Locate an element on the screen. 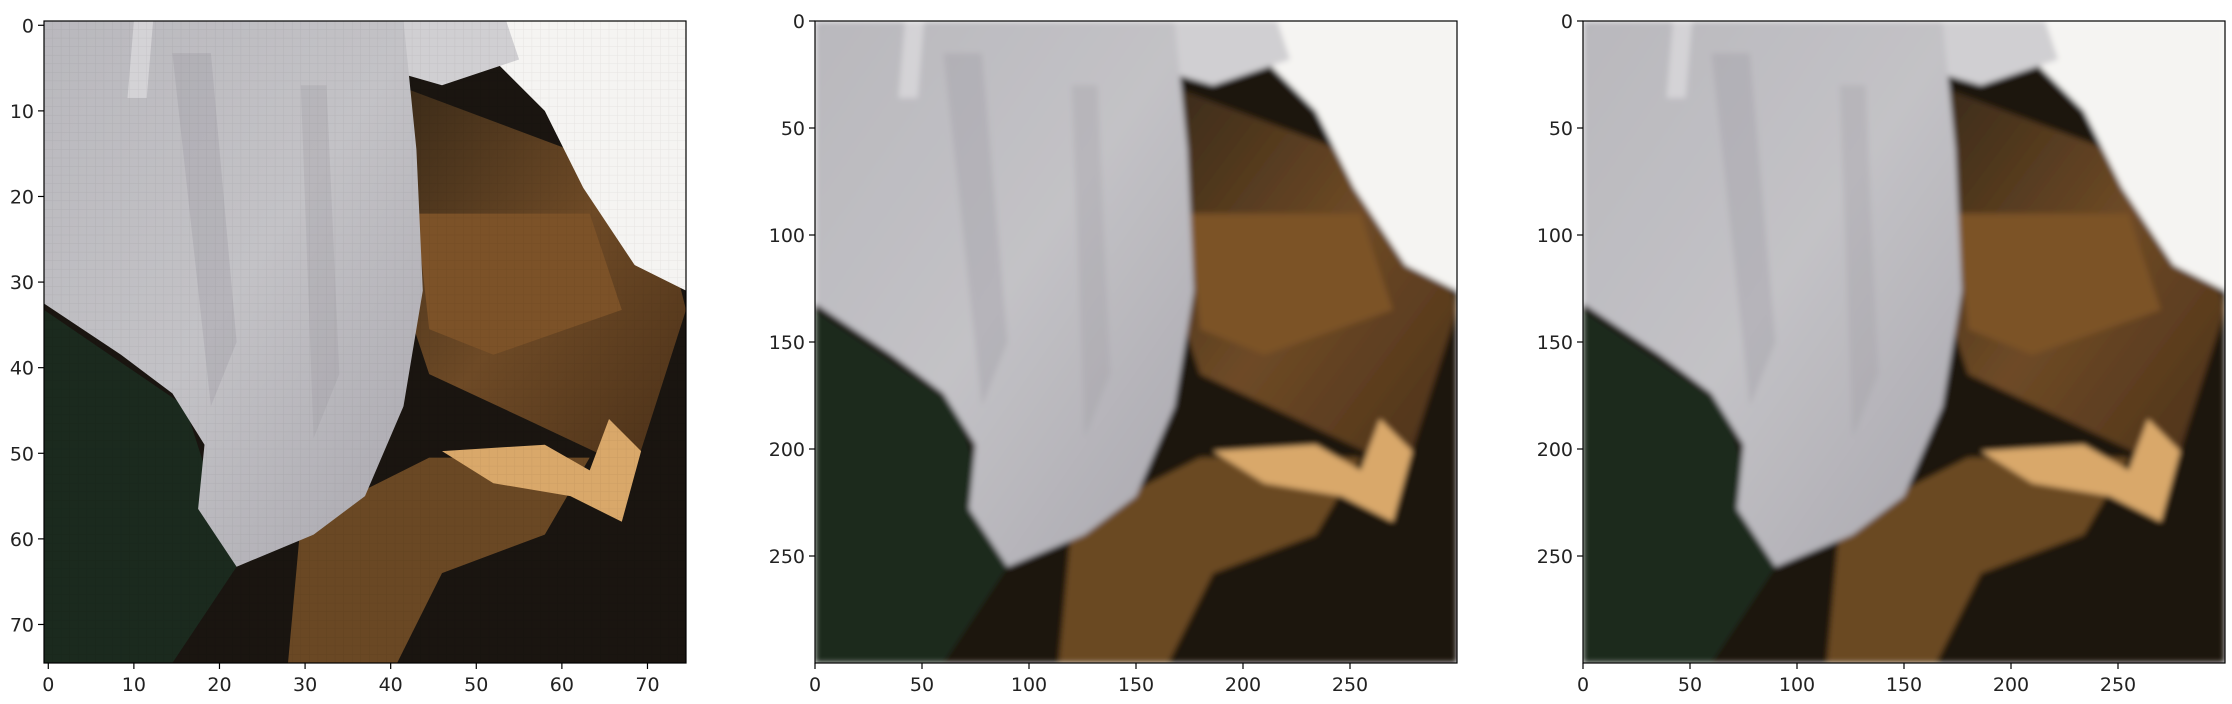 This screenshot has height=704, width=2232. x-tick-label: 10 is located at coordinates (134, 685).